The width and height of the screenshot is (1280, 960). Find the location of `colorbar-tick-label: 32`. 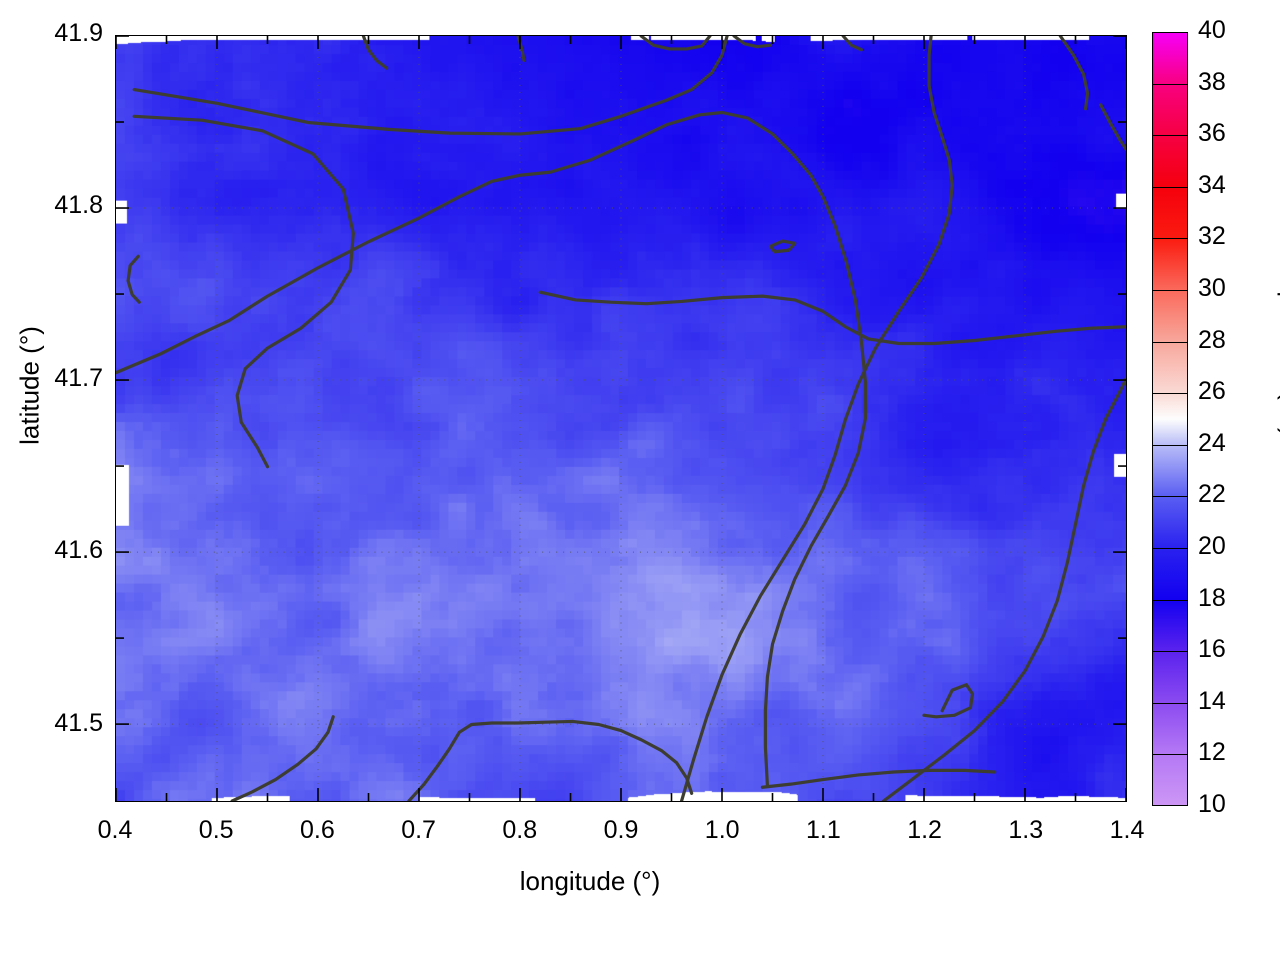

colorbar-tick-label: 32 is located at coordinates (1212, 236).